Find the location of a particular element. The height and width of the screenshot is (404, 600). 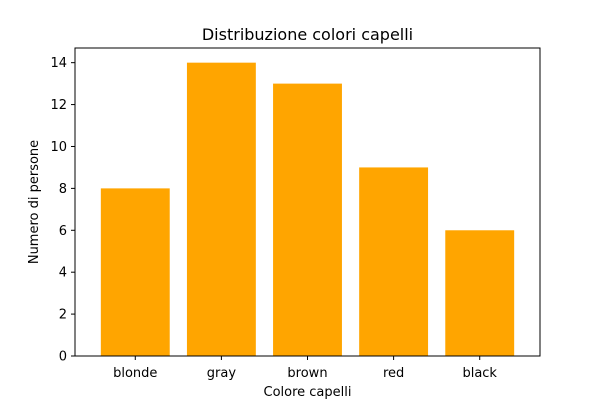

y-axis-ticks: 0 2 4 6 8 10 12 14 is located at coordinates (62, 210).